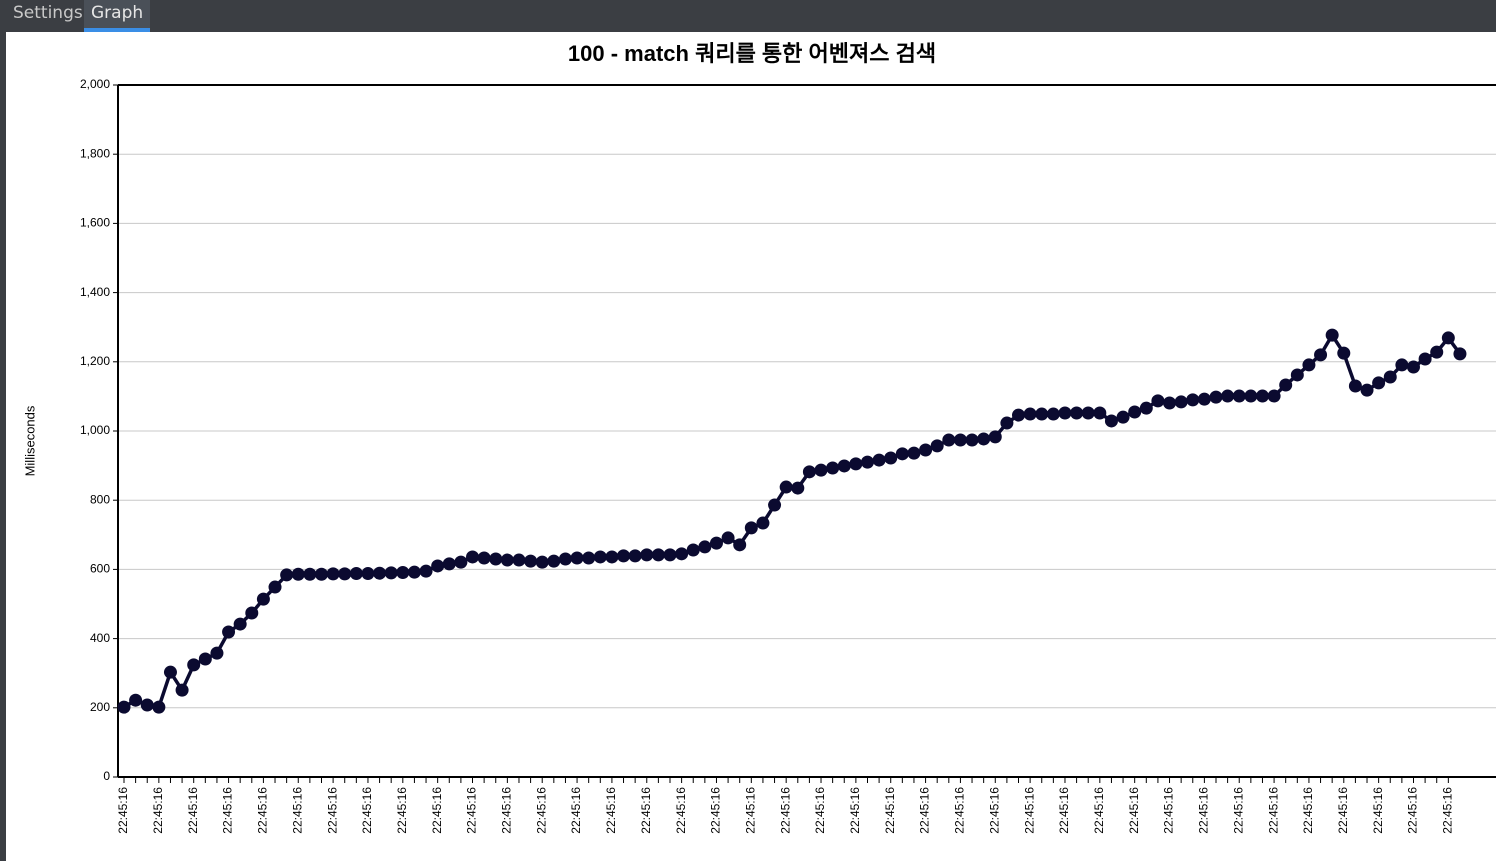 The height and width of the screenshot is (861, 1496). Describe the element at coordinates (95, 430) in the screenshot. I see `y-tick-label: 1,000` at that location.